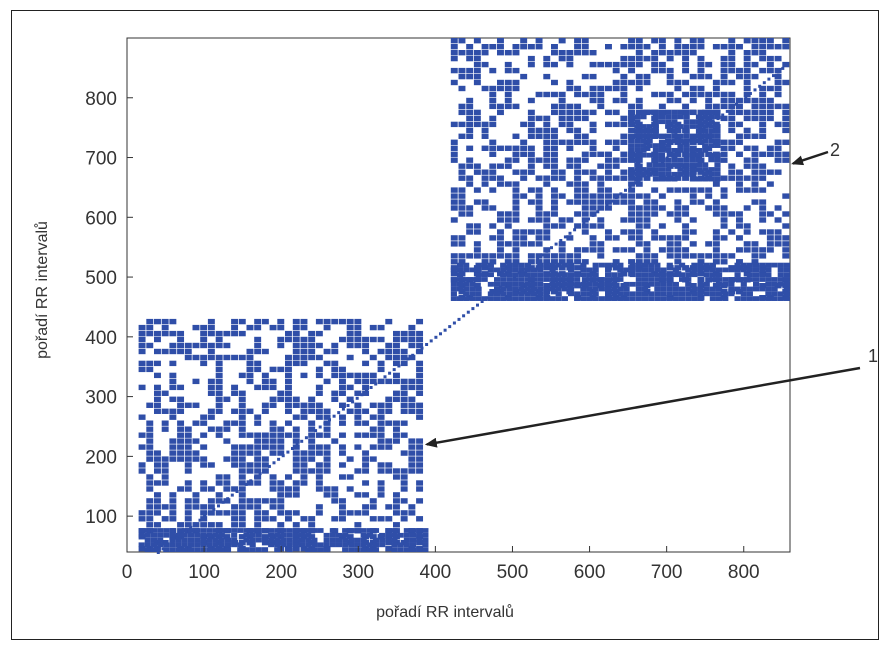  What do you see at coordinates (667, 572) in the screenshot?
I see `x-tick-label: 700` at bounding box center [667, 572].